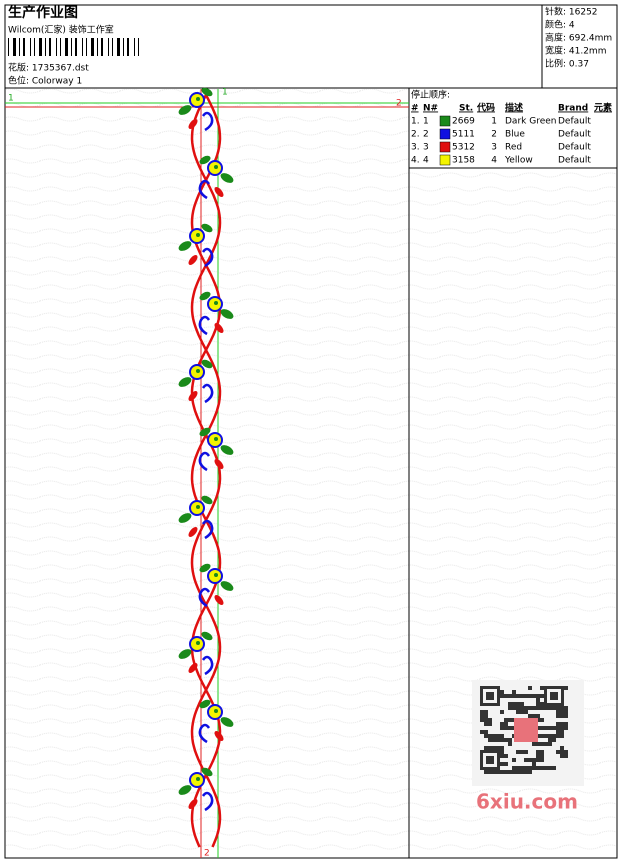  What do you see at coordinates (399, 104) in the screenshot?
I see `marker: 2` at bounding box center [399, 104].